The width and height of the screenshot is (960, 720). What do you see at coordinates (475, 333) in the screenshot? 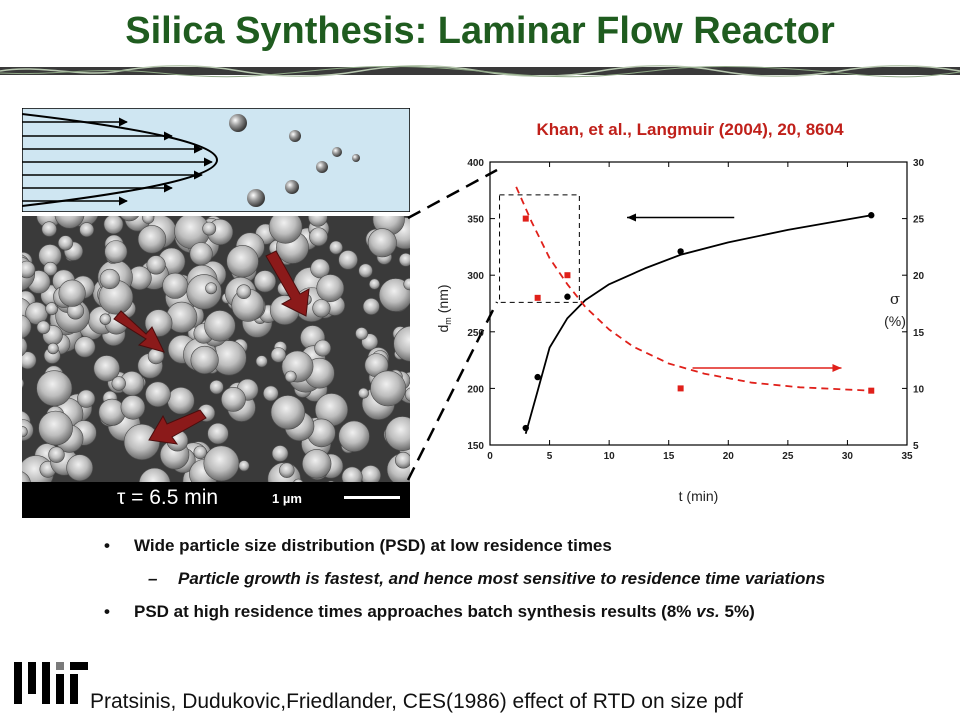
I see `y-tick-label: 250` at bounding box center [475, 333].